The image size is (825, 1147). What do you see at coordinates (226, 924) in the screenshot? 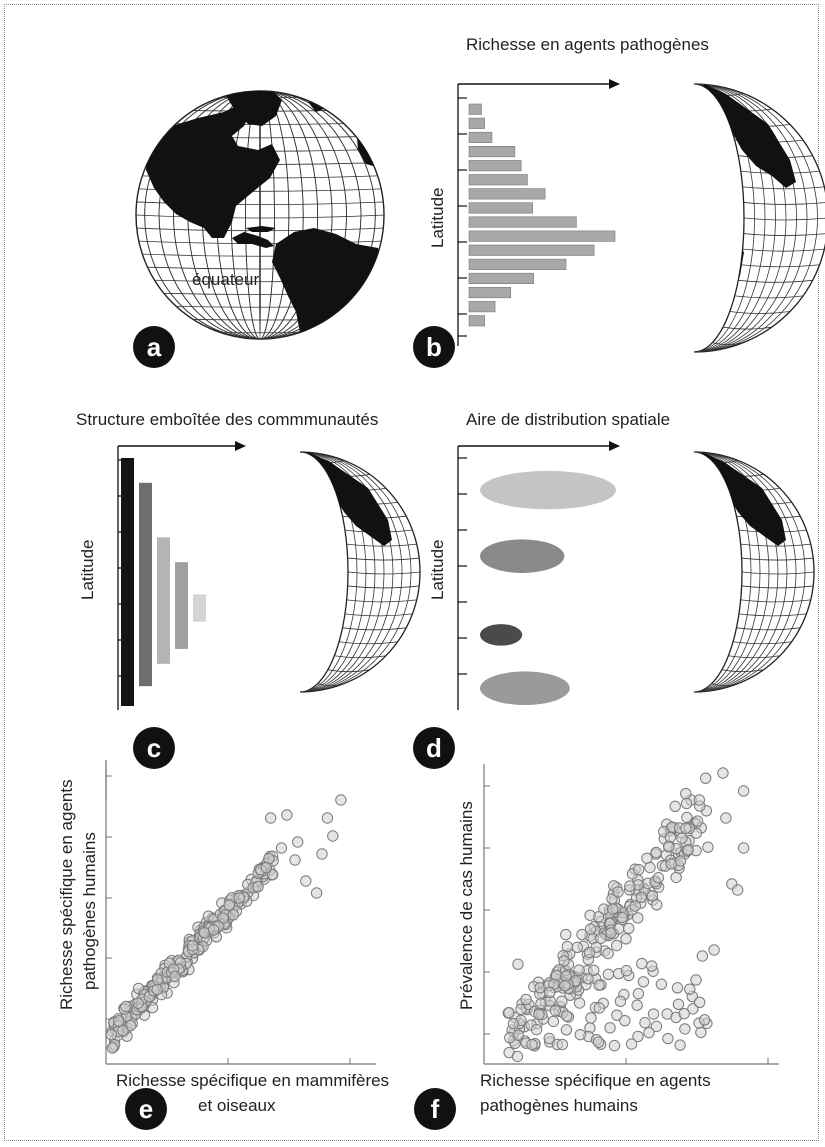
I see `panel-e-points` at bounding box center [226, 924].